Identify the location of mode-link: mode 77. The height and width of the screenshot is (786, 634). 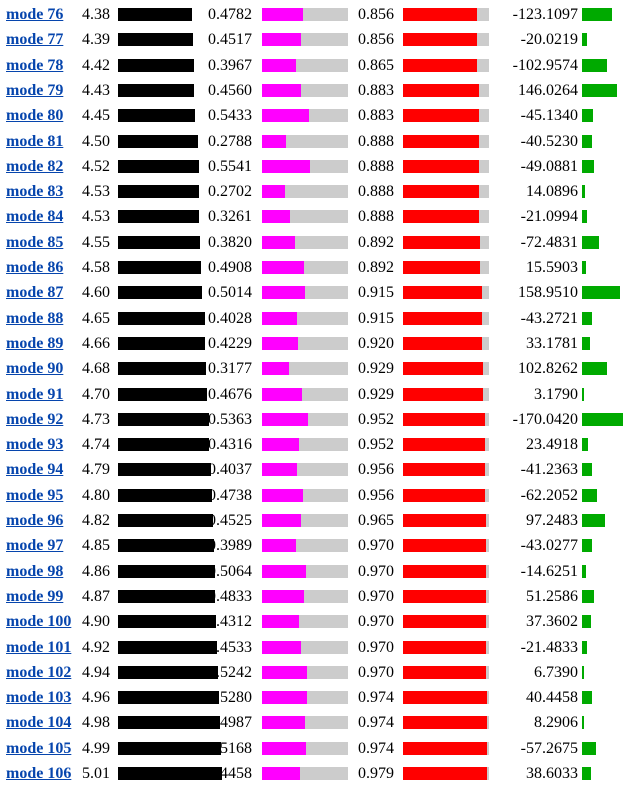
(35, 40).